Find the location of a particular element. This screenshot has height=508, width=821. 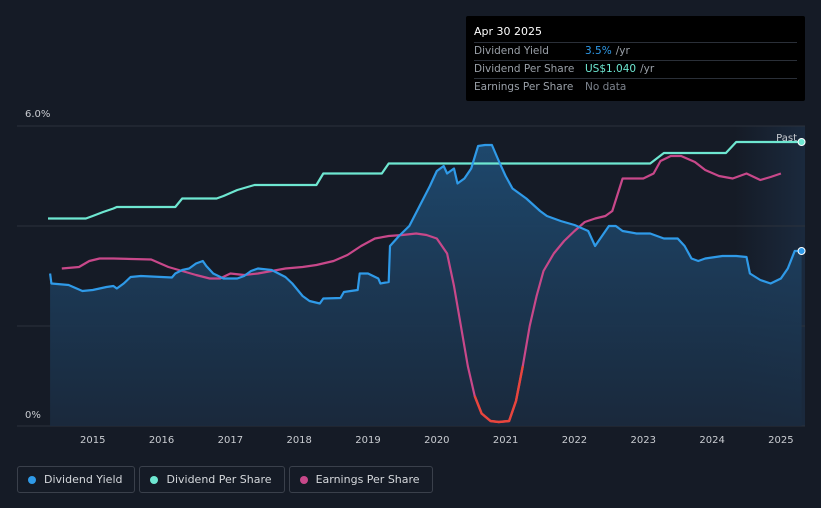

tooltip-date: Apr 30 2025 is located at coordinates (635, 32).